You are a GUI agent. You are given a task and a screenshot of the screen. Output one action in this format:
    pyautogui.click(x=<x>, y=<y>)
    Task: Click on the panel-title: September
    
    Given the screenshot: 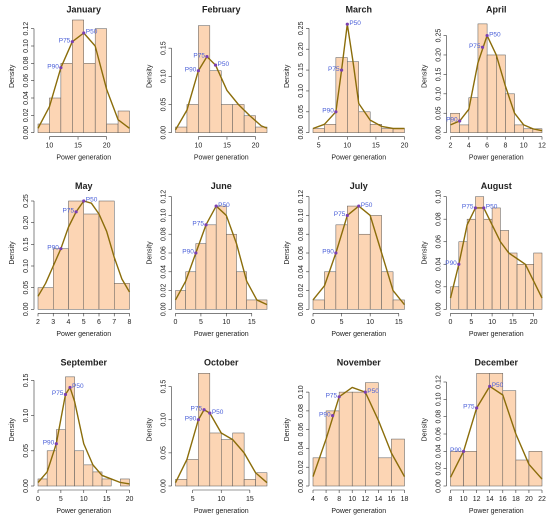 What is the action you would take?
    pyautogui.click(x=83, y=363)
    